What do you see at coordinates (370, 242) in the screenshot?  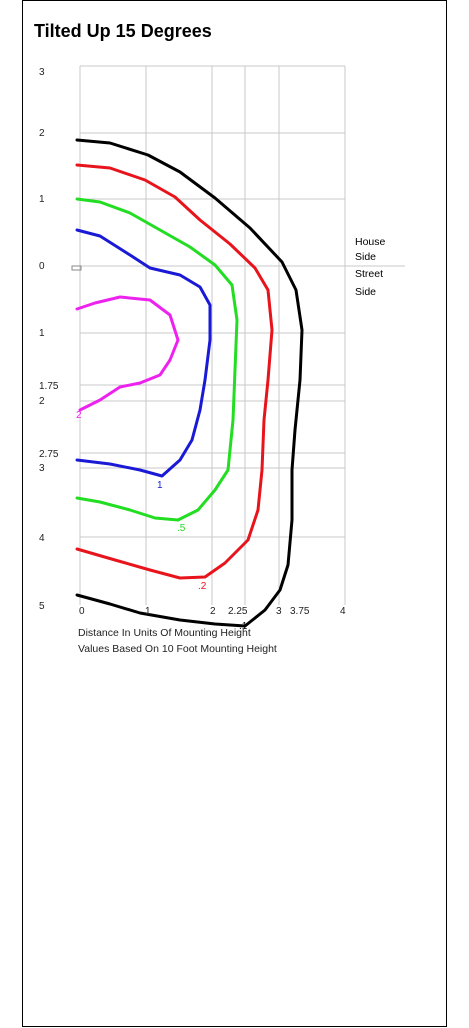 I see `side-label: House` at bounding box center [370, 242].